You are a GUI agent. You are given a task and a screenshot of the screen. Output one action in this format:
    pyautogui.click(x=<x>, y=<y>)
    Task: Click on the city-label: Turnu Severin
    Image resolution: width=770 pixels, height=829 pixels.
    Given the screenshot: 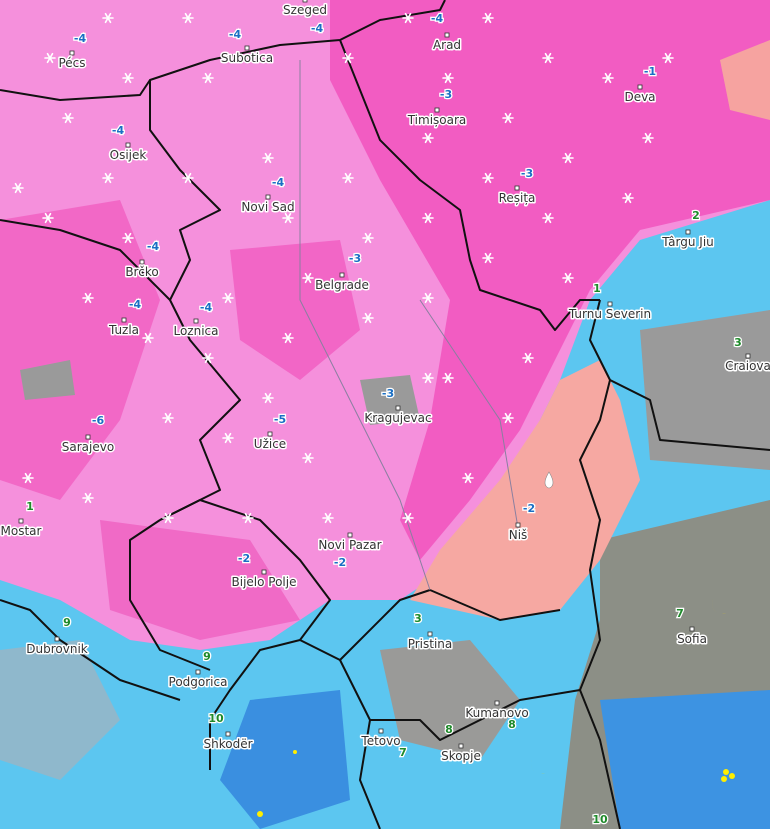 What is the action you would take?
    pyautogui.click(x=609, y=314)
    